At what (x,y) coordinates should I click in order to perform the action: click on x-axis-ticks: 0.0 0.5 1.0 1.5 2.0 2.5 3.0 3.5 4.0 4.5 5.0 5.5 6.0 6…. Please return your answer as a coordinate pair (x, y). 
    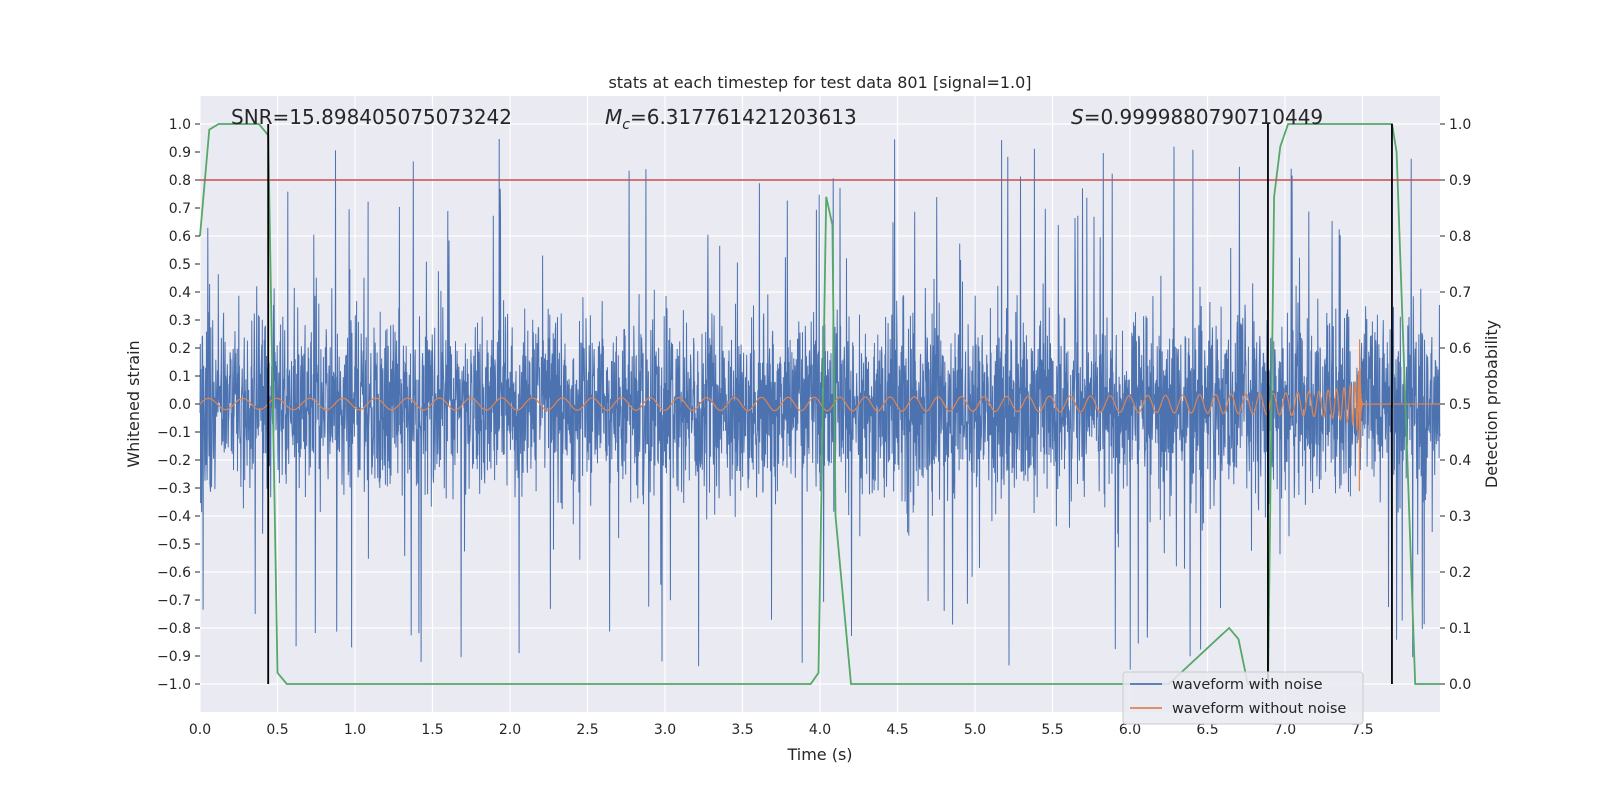
    Looking at the image, I should click on (781, 730).